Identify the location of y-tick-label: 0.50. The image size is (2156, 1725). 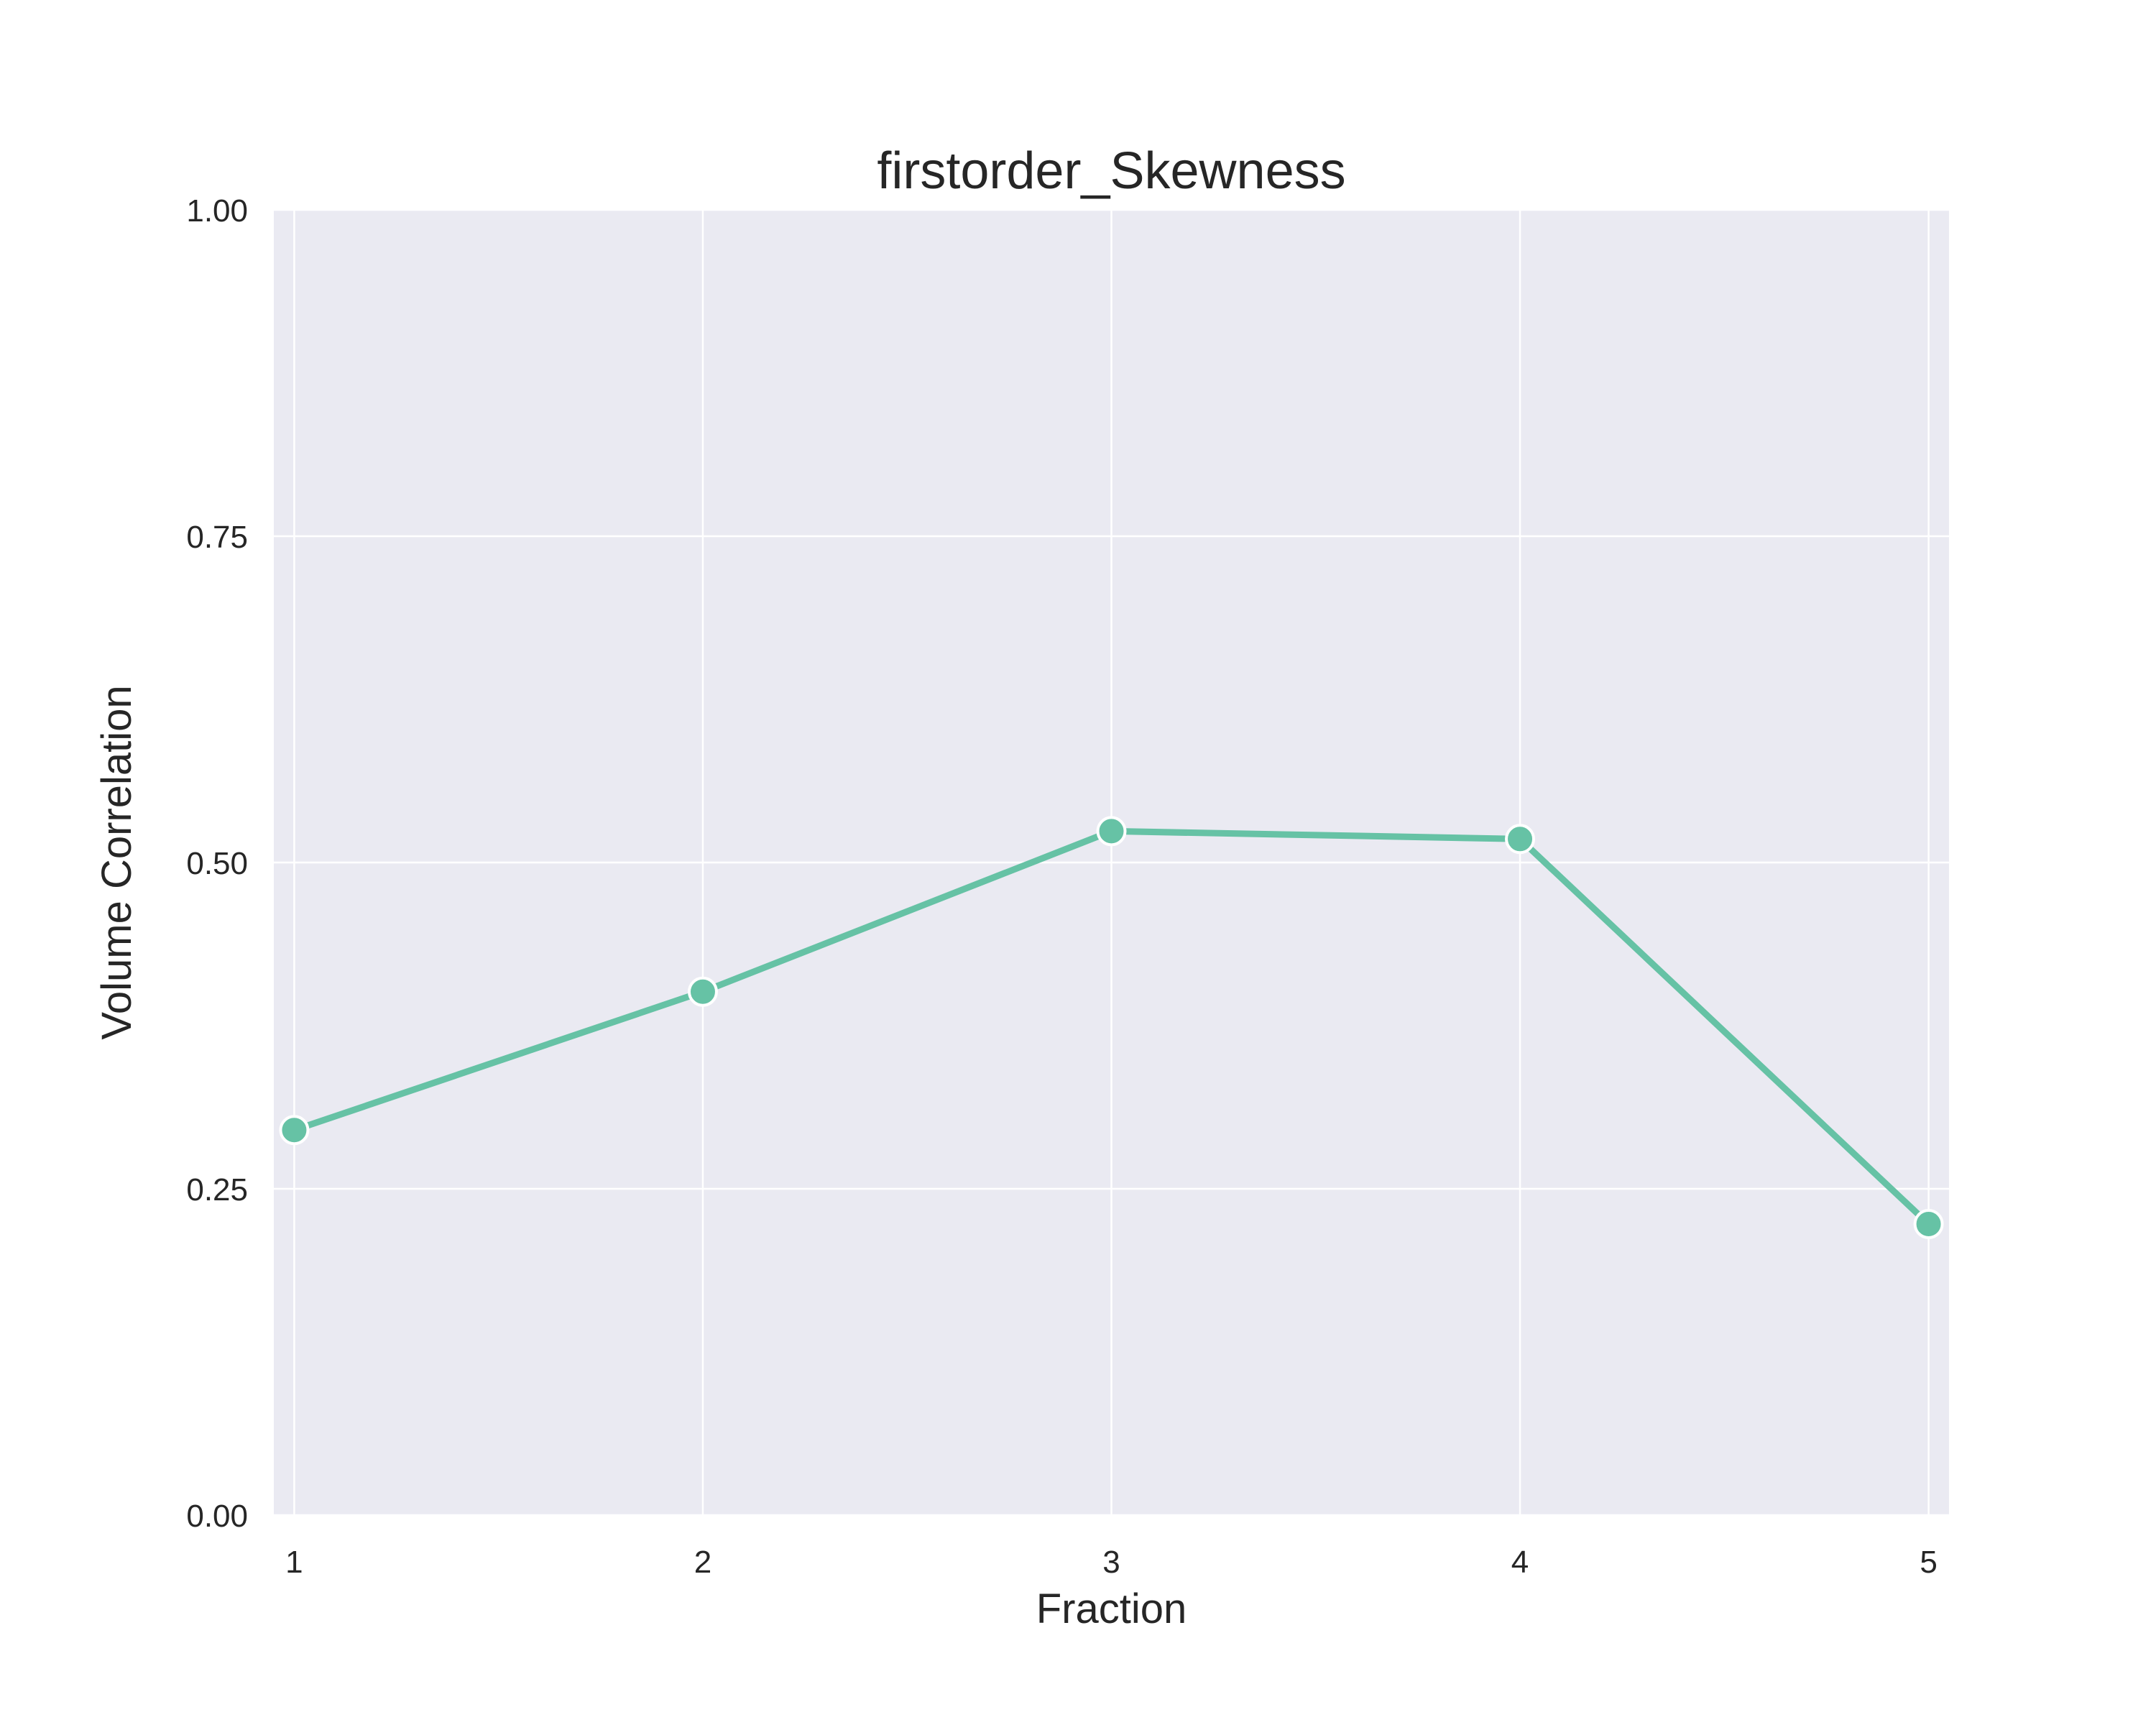
(217, 863).